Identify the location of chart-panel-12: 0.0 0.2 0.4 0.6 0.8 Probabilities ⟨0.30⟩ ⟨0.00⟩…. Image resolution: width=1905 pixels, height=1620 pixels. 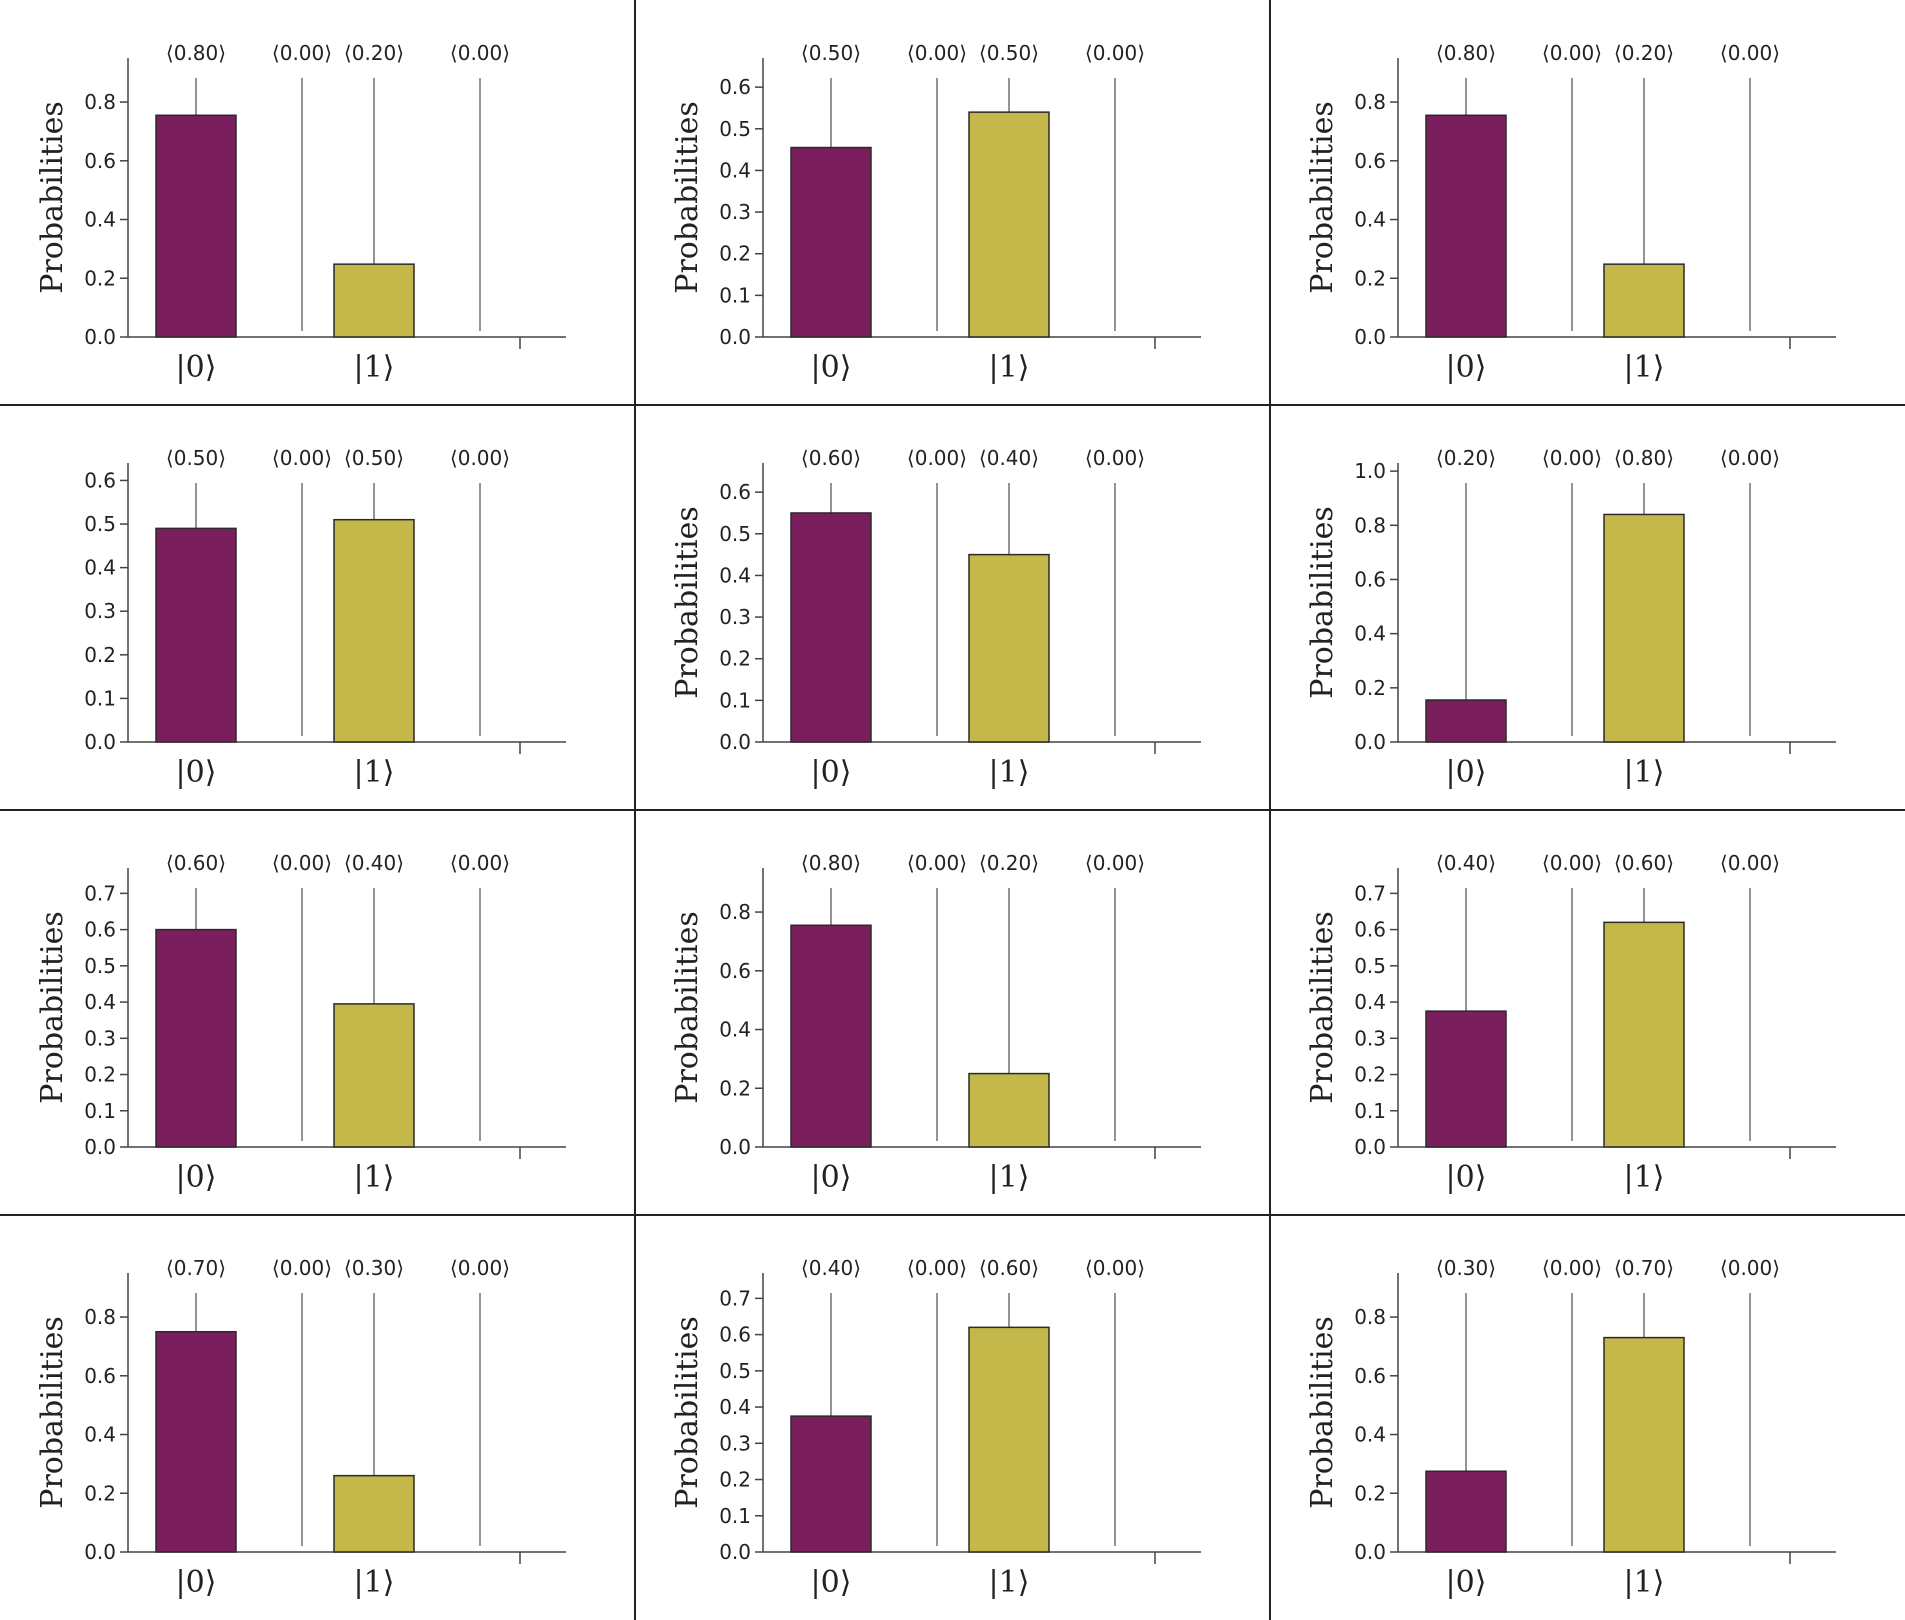
(1570, 1428).